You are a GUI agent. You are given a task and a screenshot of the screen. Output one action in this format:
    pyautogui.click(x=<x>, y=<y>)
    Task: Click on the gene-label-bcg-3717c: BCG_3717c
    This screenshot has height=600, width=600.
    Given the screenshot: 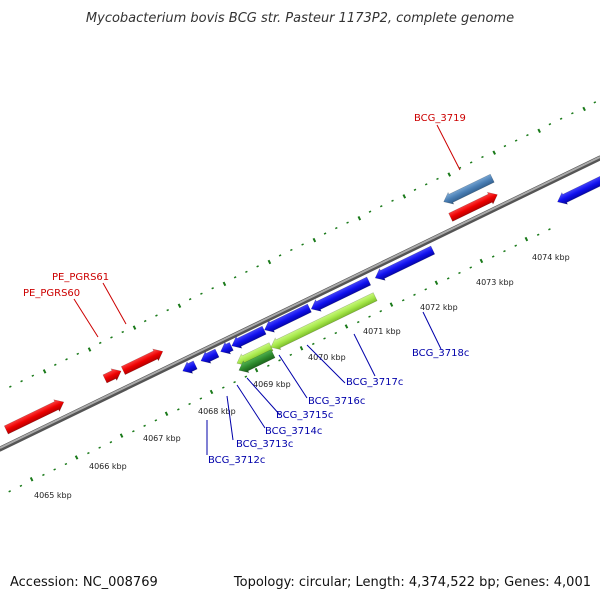 What is the action you would take?
    pyautogui.click(x=374, y=382)
    